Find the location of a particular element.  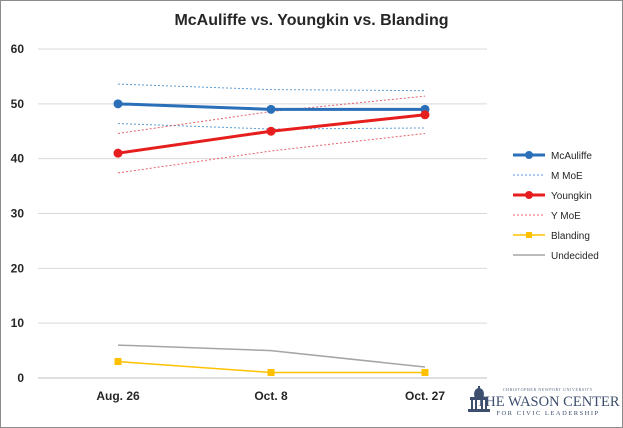

y-tick-label: 30 is located at coordinates (18, 214).